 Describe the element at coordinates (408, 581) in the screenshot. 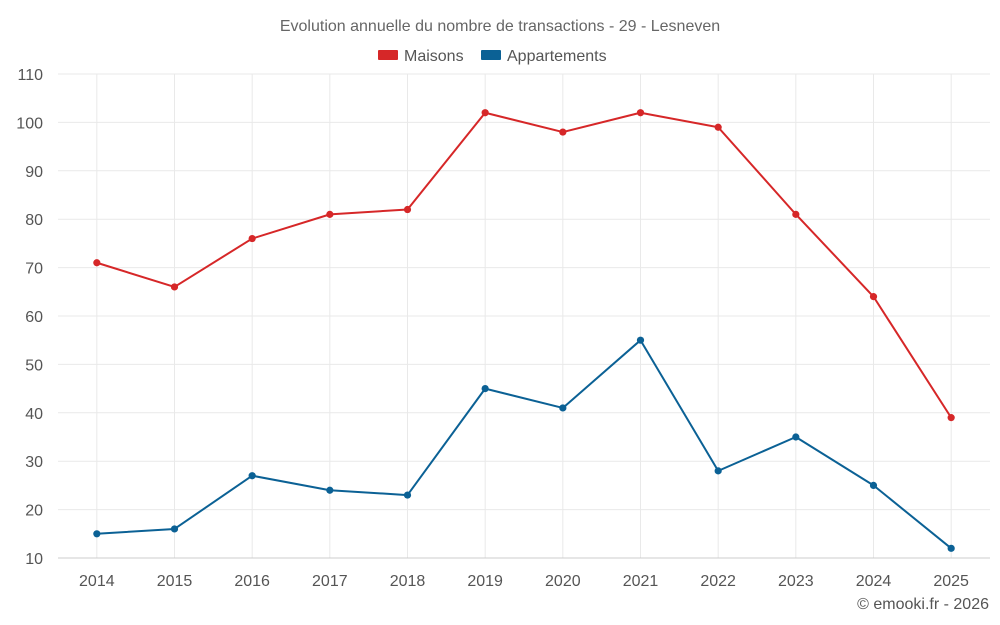

I see `x-tick-label: 2018` at that location.